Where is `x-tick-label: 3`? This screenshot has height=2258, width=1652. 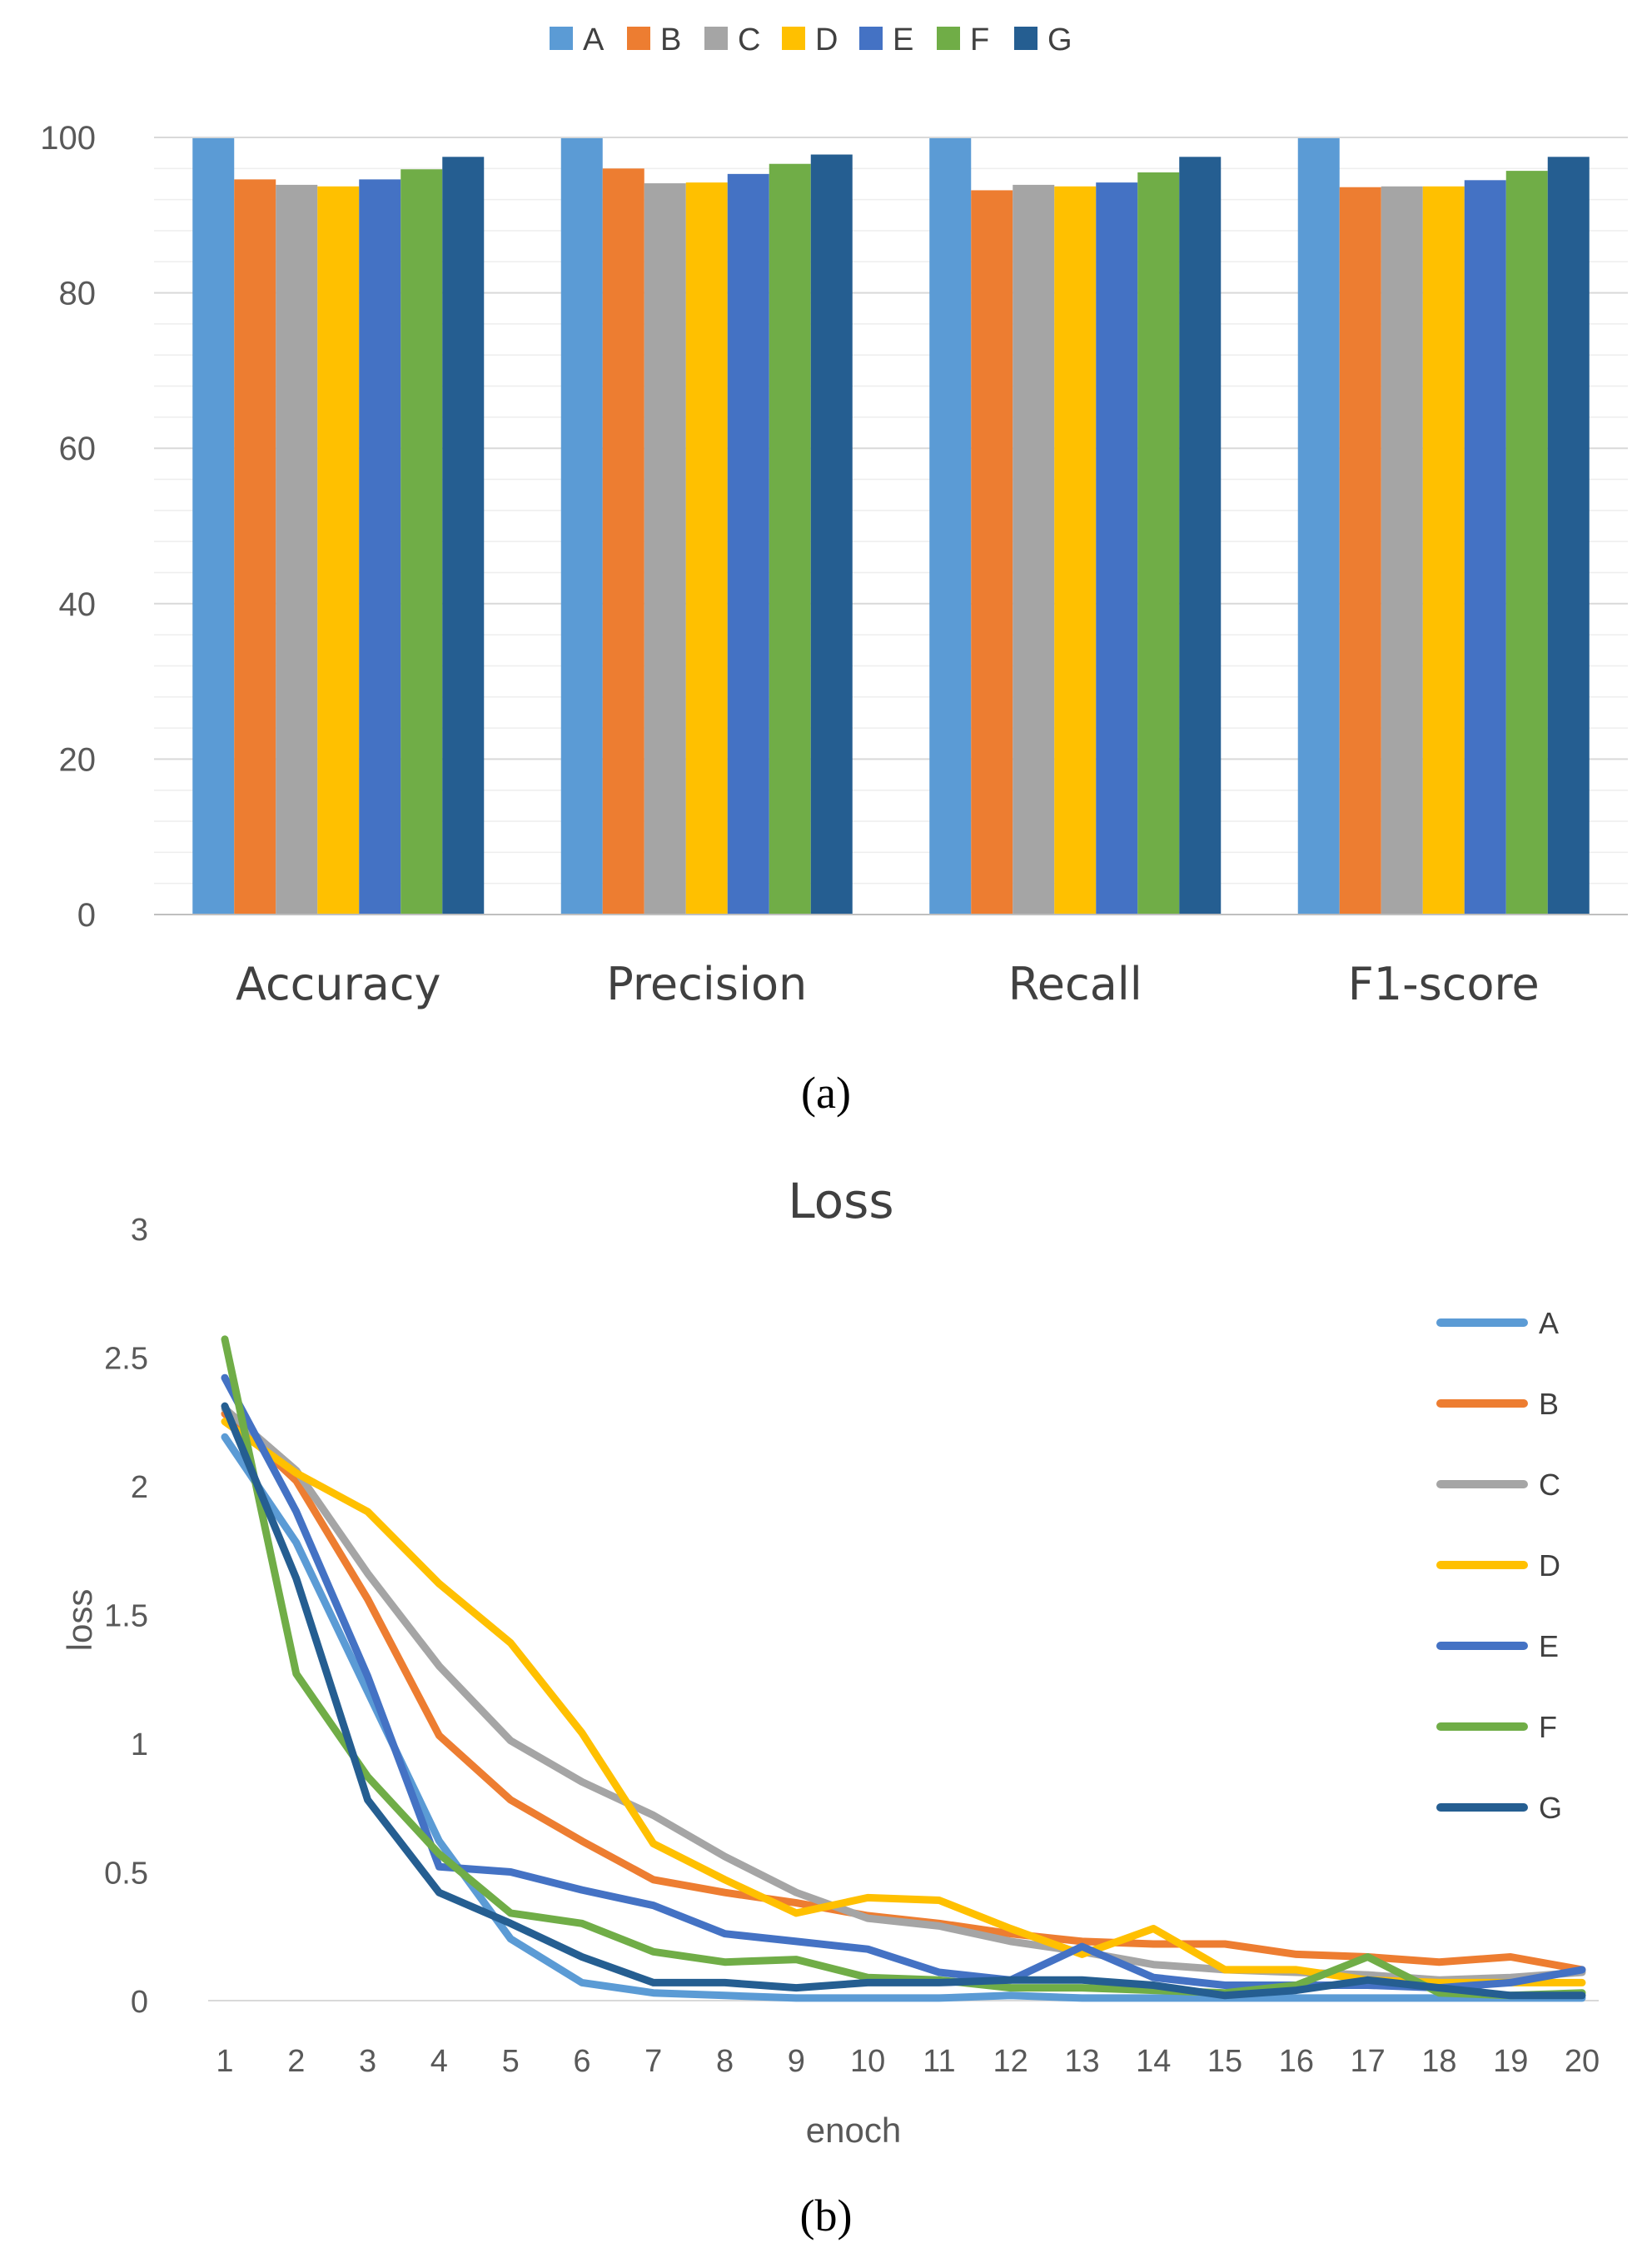 x-tick-label: 3 is located at coordinates (367, 2061).